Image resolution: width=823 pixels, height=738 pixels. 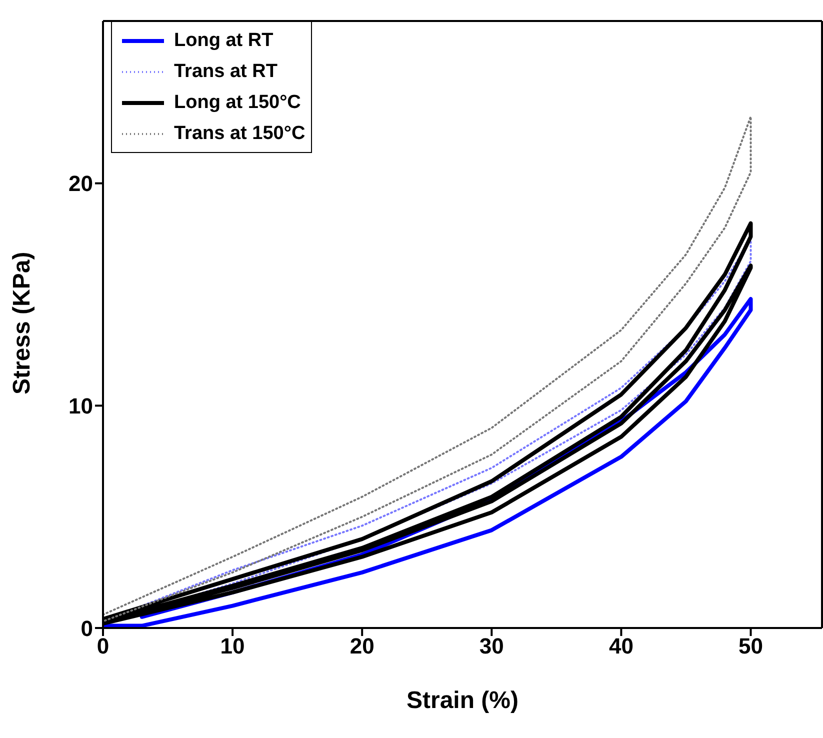 What do you see at coordinates (750, 646) in the screenshot?
I see `x-tick-label: 50` at bounding box center [750, 646].